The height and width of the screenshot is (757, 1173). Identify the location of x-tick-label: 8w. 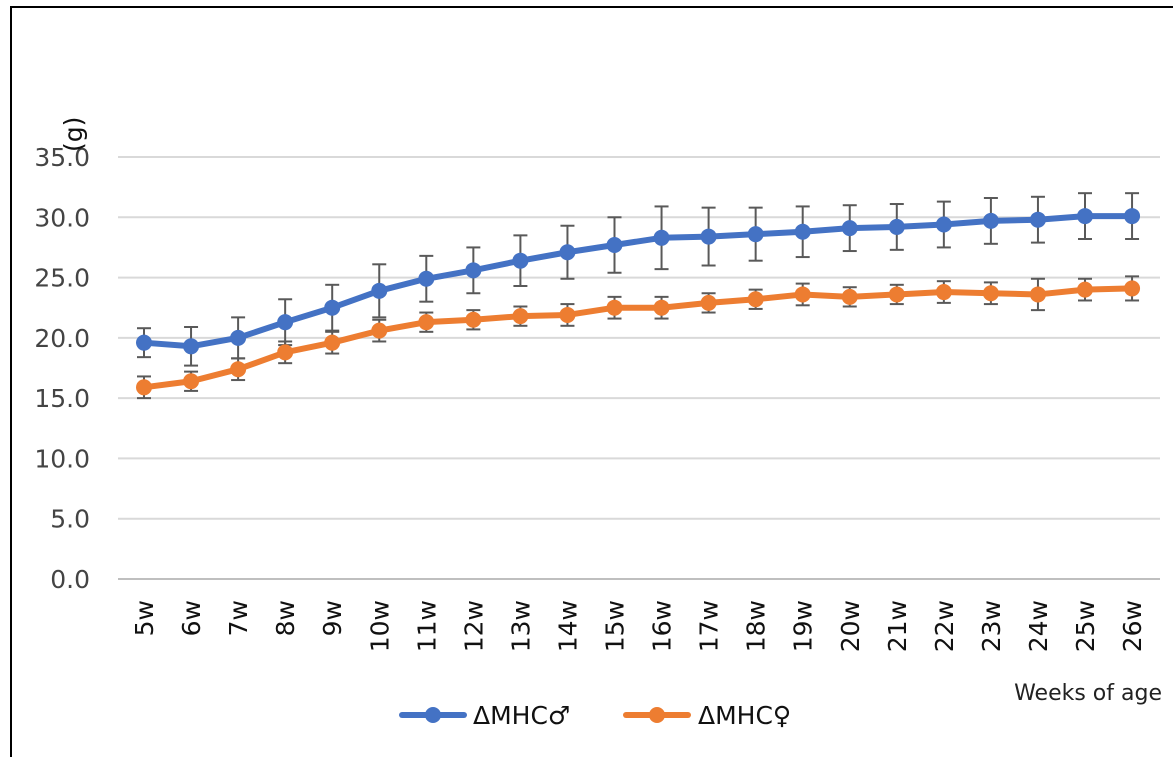
(285, 618).